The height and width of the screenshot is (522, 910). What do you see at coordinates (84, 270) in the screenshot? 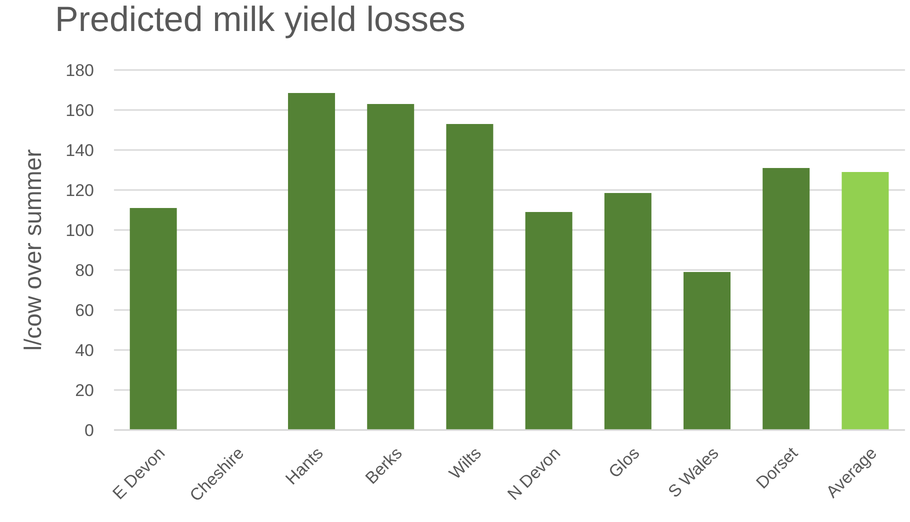
I see `y-tick-label: 80` at bounding box center [84, 270].